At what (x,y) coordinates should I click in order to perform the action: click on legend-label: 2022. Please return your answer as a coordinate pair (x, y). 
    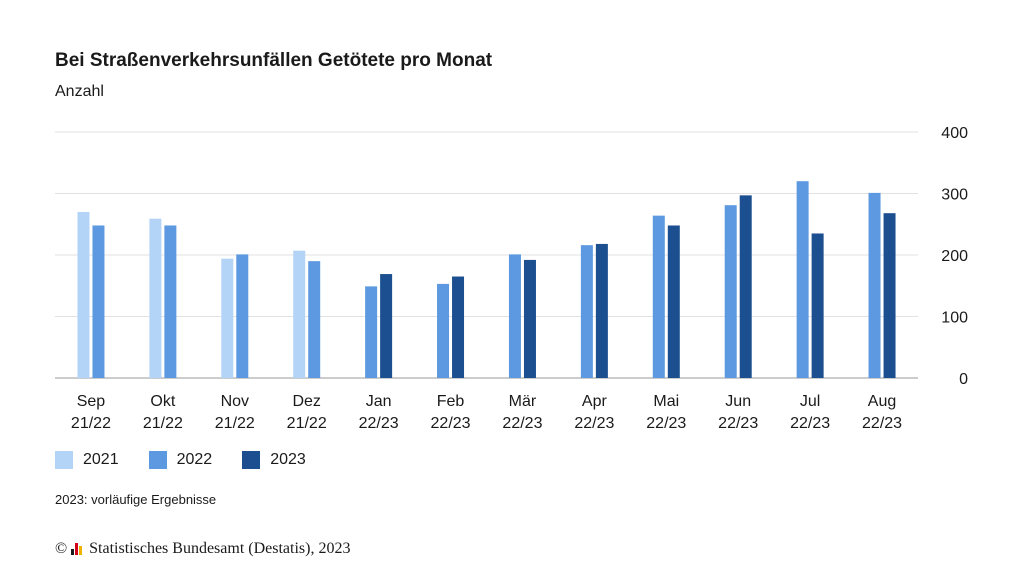
    Looking at the image, I should click on (194, 459).